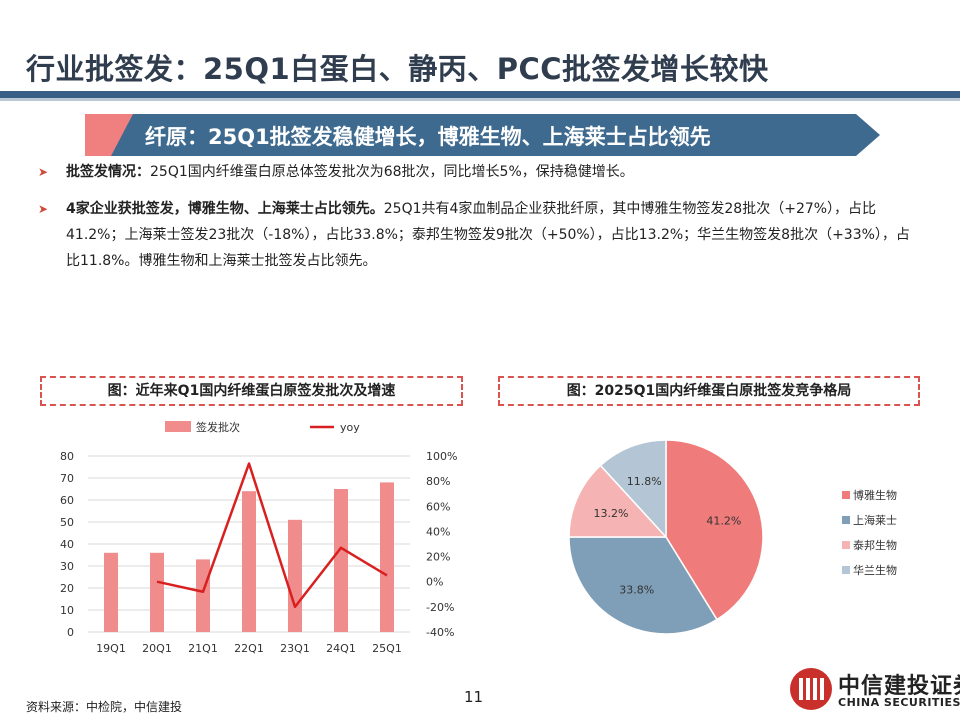  What do you see at coordinates (899, 702) in the screenshot?
I see `logo-text-en: CHINA SECURITIES` at bounding box center [899, 702].